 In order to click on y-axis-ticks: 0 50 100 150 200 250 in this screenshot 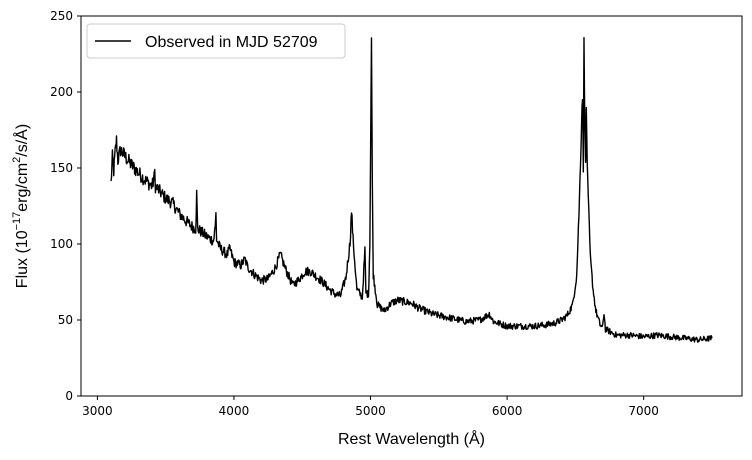, I will do `click(65, 206)`.